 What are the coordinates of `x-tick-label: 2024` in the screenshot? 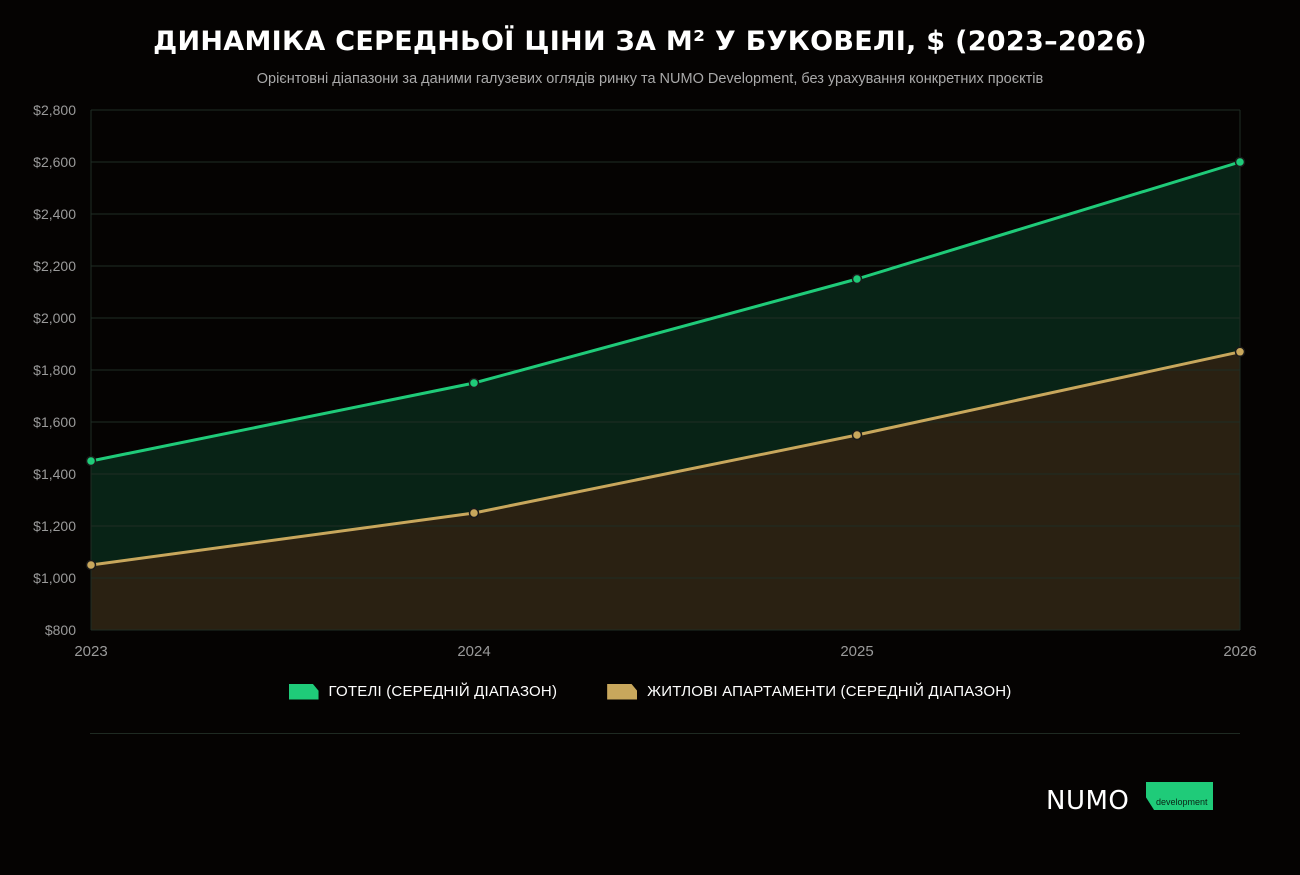 It's located at (473, 651).